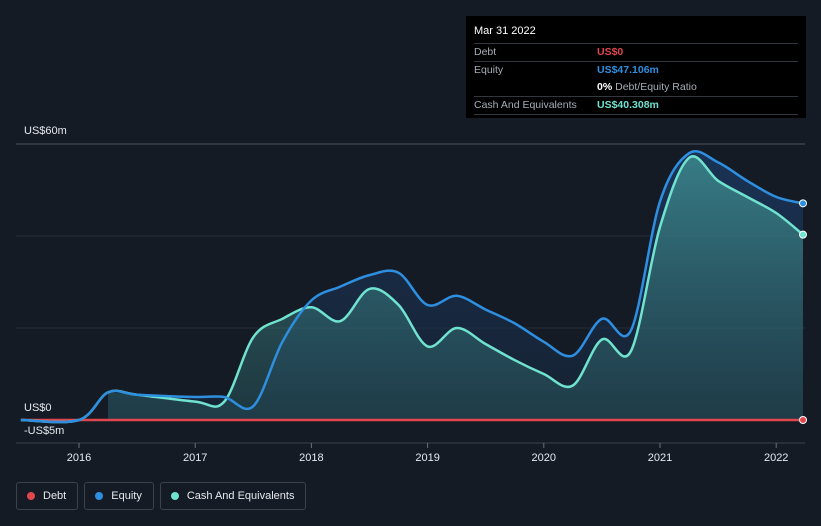 The width and height of the screenshot is (821, 526). I want to click on x-axis-ticks: 2016 2017 2018 2019 2020 2021 2022, so click(427, 453).